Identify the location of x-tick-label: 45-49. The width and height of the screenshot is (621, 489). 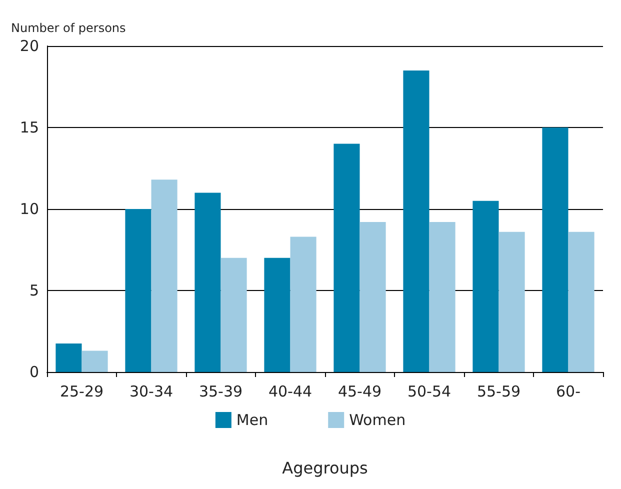
(360, 391).